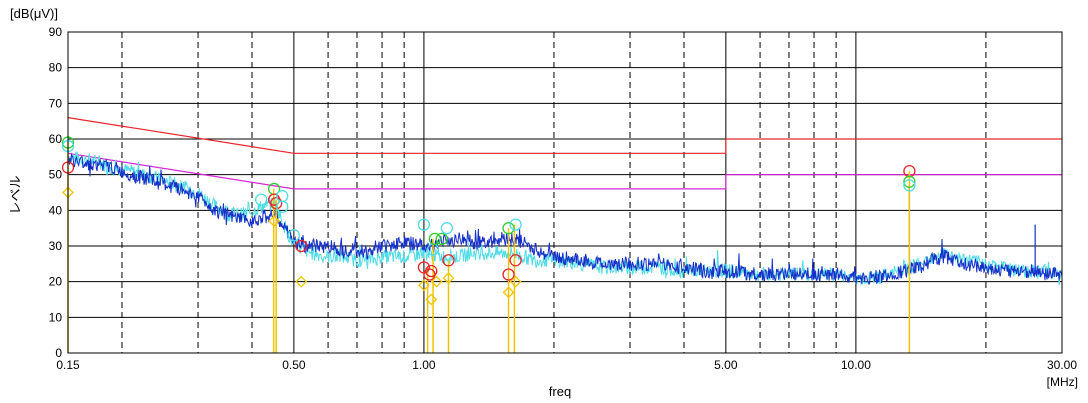 This screenshot has width=1088, height=403. Describe the element at coordinates (856, 365) in the screenshot. I see `x-tick-label: 10.00` at that location.